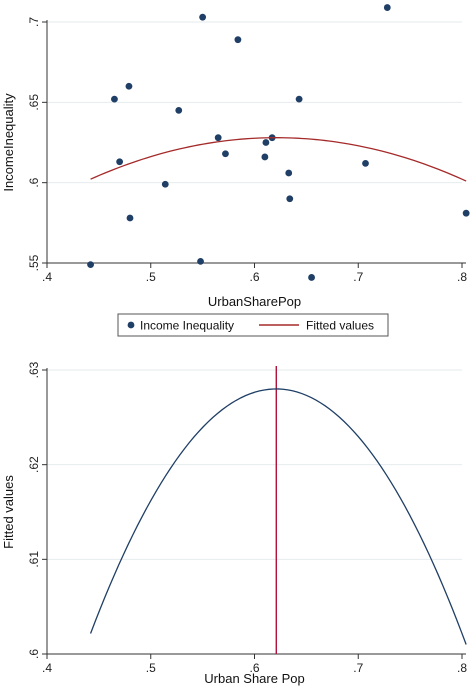 The height and width of the screenshot is (688, 474). I want to click on legend-label: Fitted values, so click(340, 326).